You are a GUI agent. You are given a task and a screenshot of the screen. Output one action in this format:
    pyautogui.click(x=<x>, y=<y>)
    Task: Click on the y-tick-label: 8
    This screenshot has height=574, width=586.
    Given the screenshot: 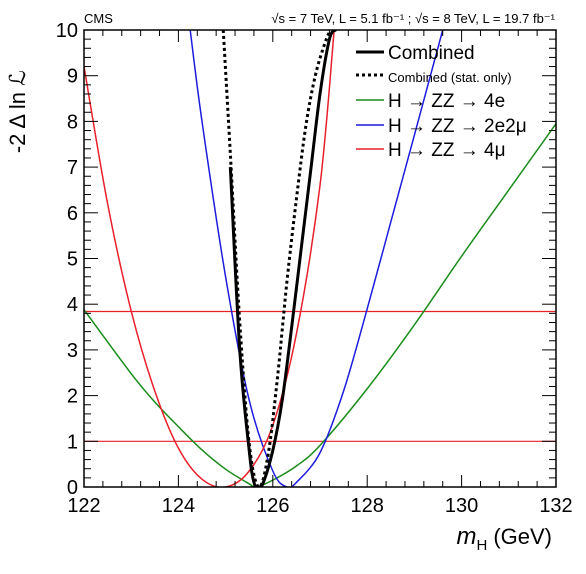 What is the action you would take?
    pyautogui.click(x=72, y=122)
    